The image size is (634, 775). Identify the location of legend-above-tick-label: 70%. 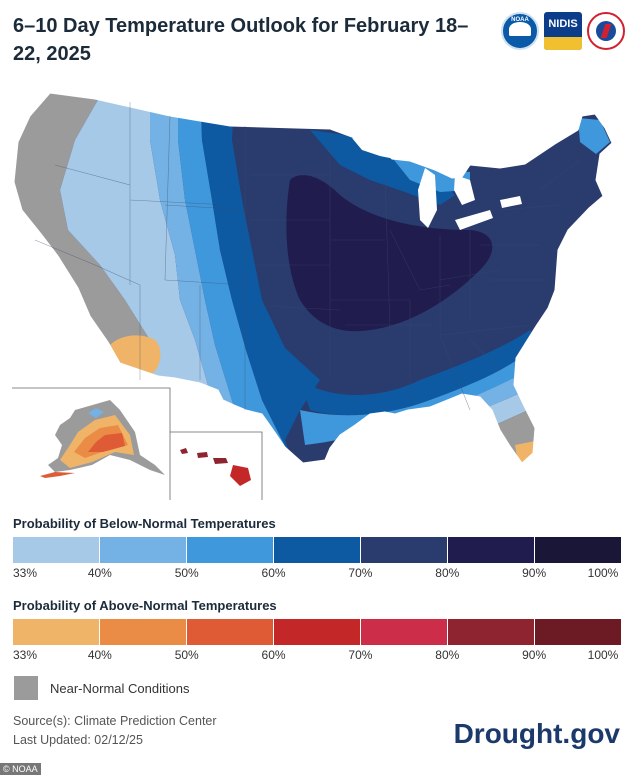
(360, 655).